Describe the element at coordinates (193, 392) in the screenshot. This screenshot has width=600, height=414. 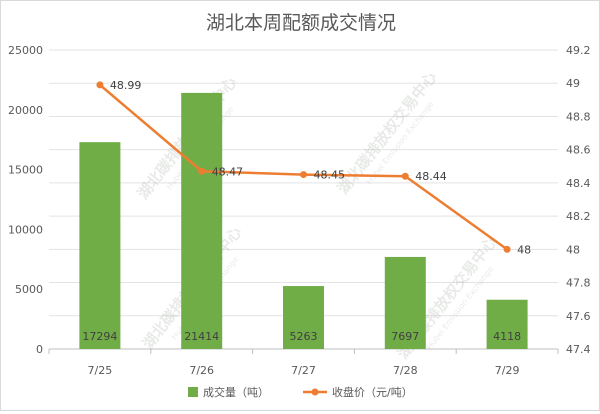
I see `legend-swatch-volume` at that location.